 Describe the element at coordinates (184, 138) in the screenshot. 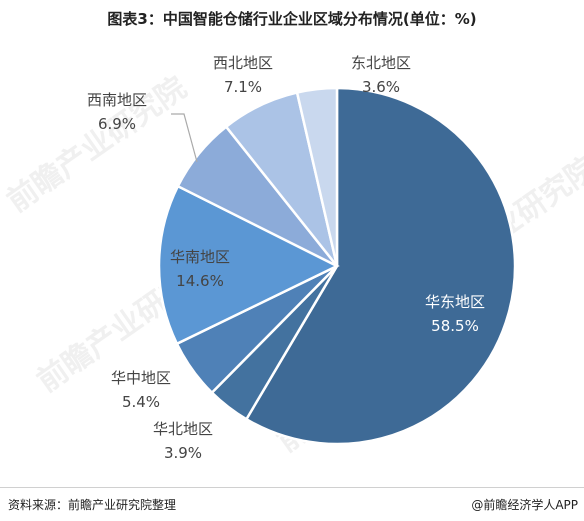

I see `leader-line` at that location.